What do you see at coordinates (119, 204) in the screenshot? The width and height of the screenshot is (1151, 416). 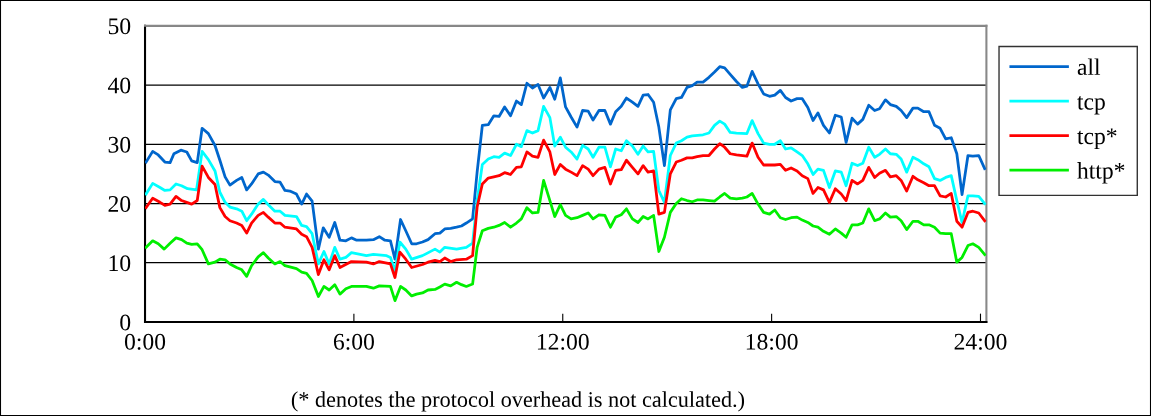 I see `y-tick-label: 20` at bounding box center [119, 204].